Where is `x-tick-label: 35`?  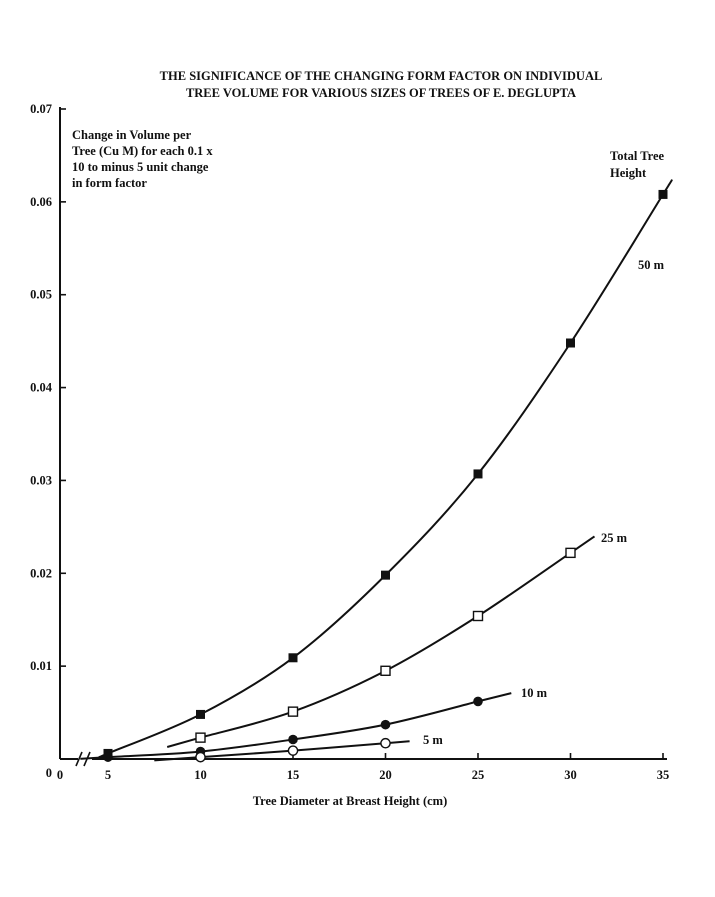
x-tick-label: 35 is located at coordinates (663, 775).